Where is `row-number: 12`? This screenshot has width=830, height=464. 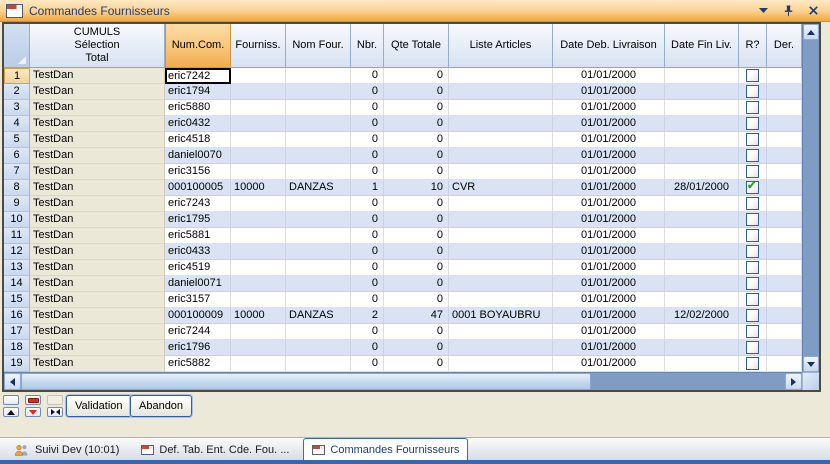
row-number: 12 is located at coordinates (17, 252).